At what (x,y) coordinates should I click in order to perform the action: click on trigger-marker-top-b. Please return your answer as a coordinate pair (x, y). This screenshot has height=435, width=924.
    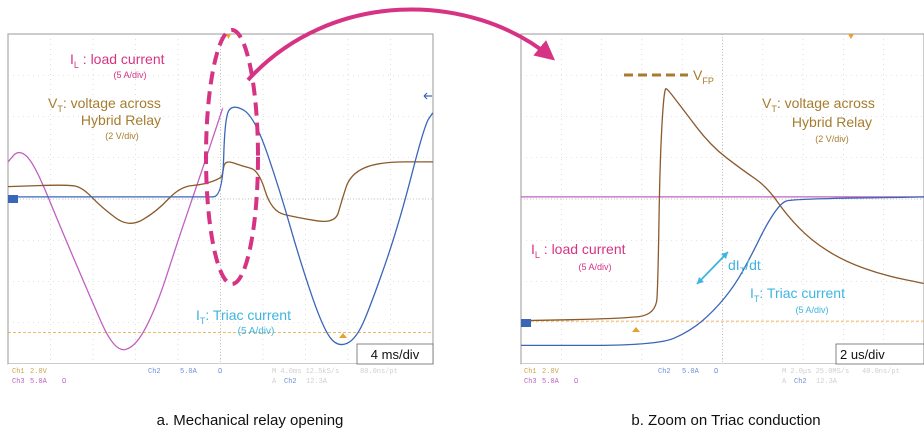
    Looking at the image, I should click on (851, 36).